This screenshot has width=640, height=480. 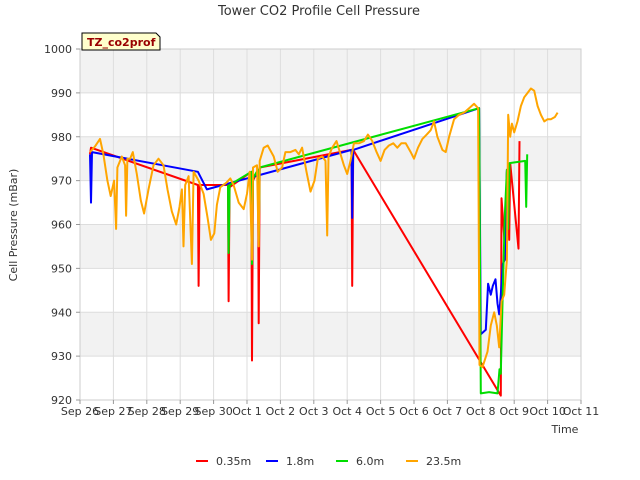 What do you see at coordinates (61, 137) in the screenshot?
I see `y-tick-label: 980` at bounding box center [61, 137].